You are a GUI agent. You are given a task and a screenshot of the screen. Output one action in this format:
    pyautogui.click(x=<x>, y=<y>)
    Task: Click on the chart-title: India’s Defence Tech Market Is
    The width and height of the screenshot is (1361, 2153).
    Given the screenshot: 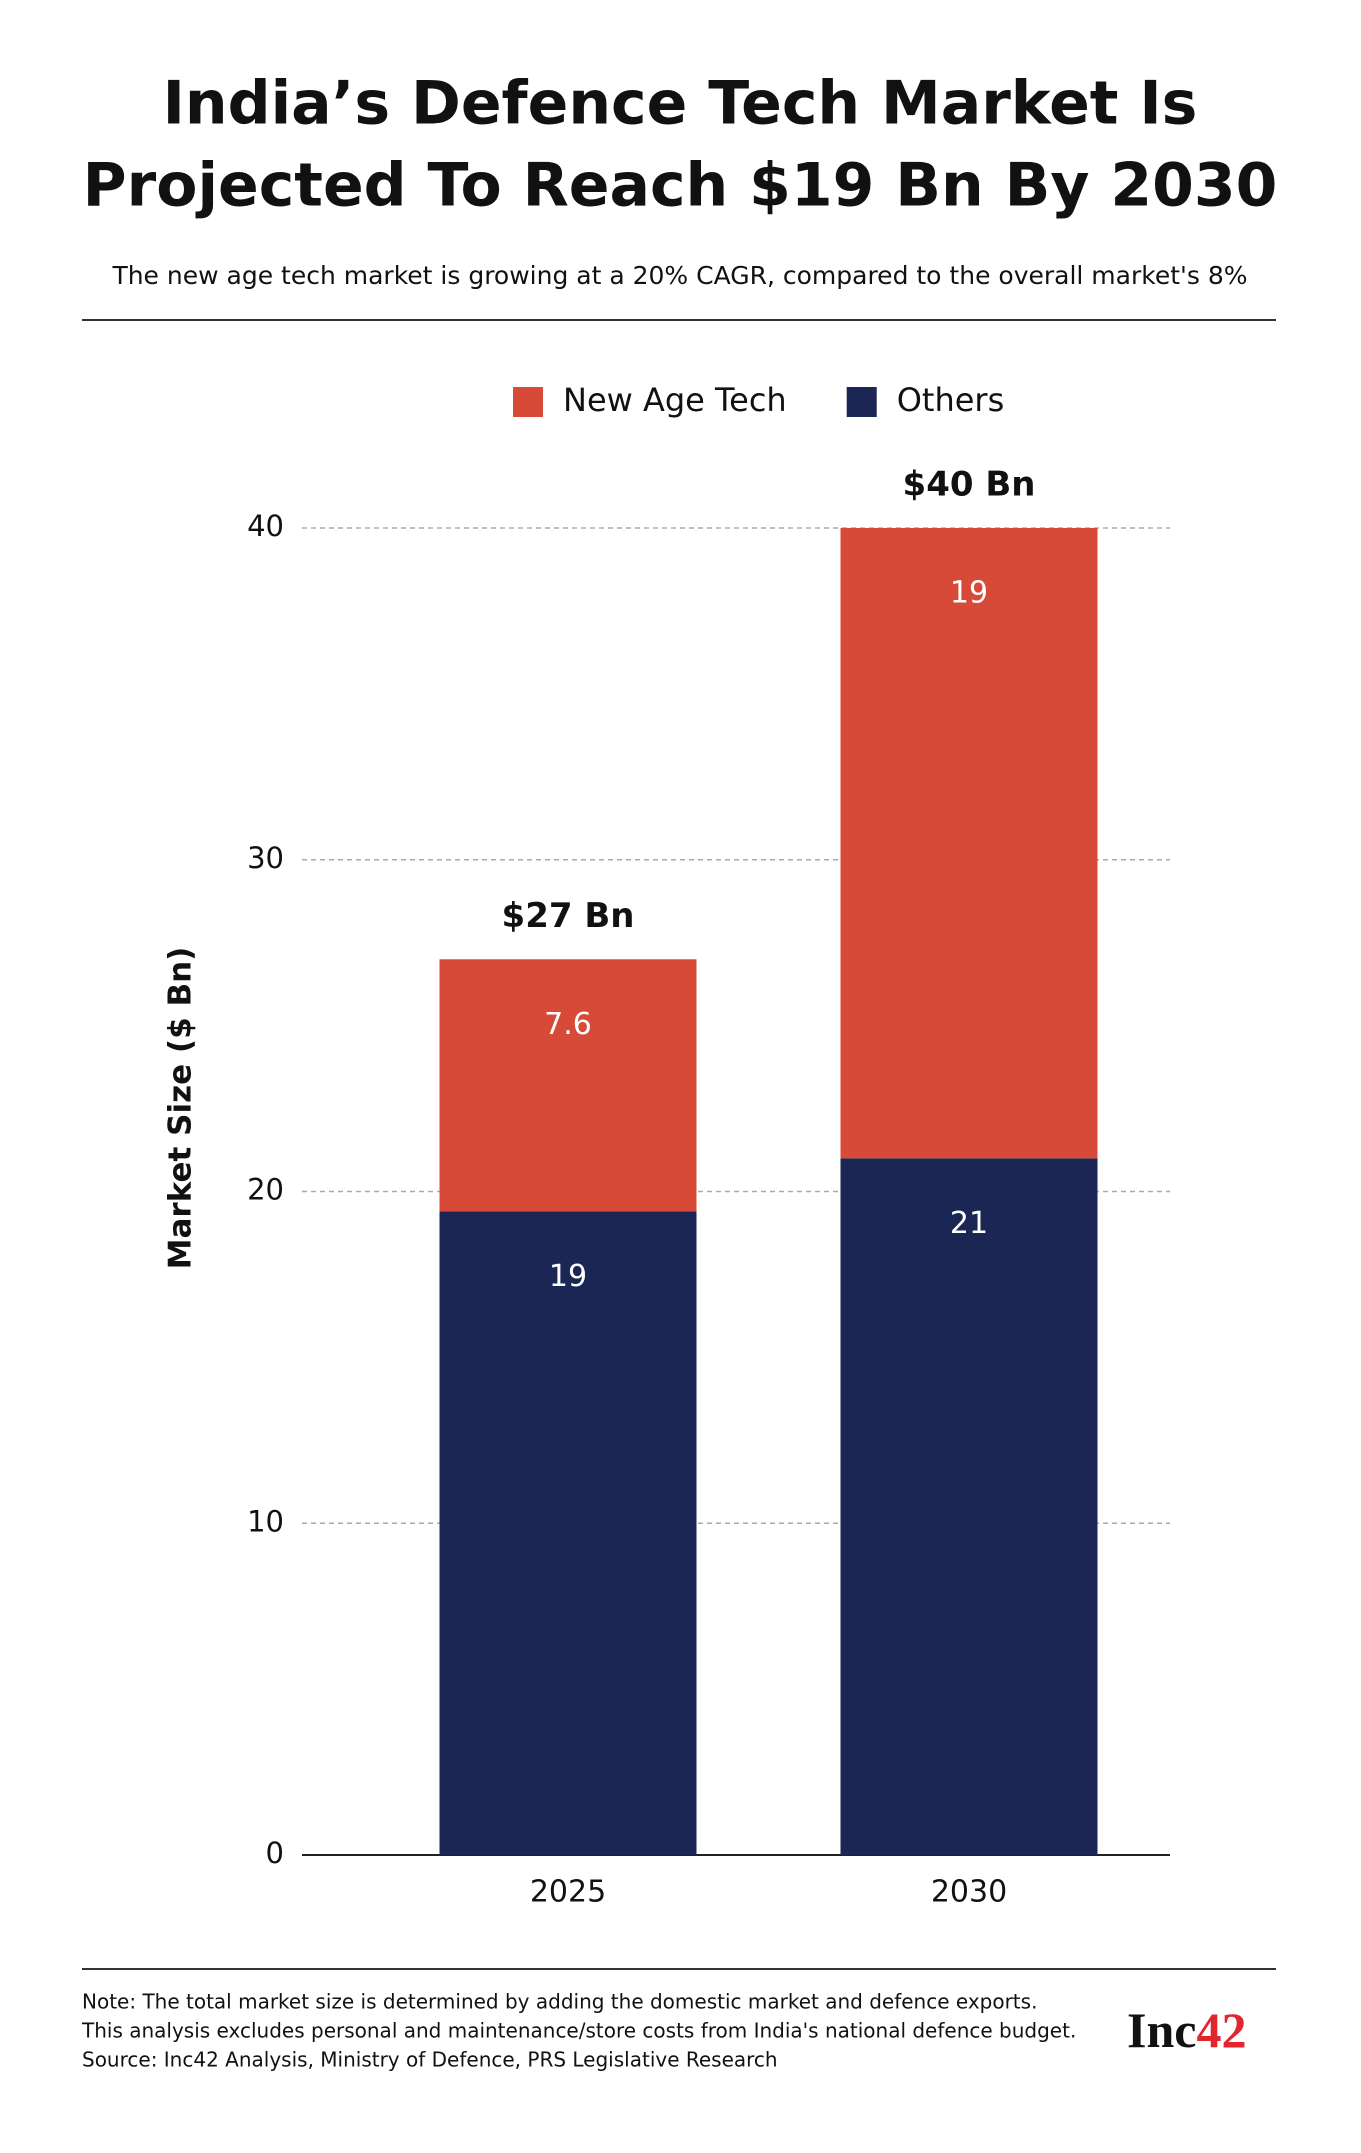 What is the action you would take?
    pyautogui.click(x=680, y=104)
    